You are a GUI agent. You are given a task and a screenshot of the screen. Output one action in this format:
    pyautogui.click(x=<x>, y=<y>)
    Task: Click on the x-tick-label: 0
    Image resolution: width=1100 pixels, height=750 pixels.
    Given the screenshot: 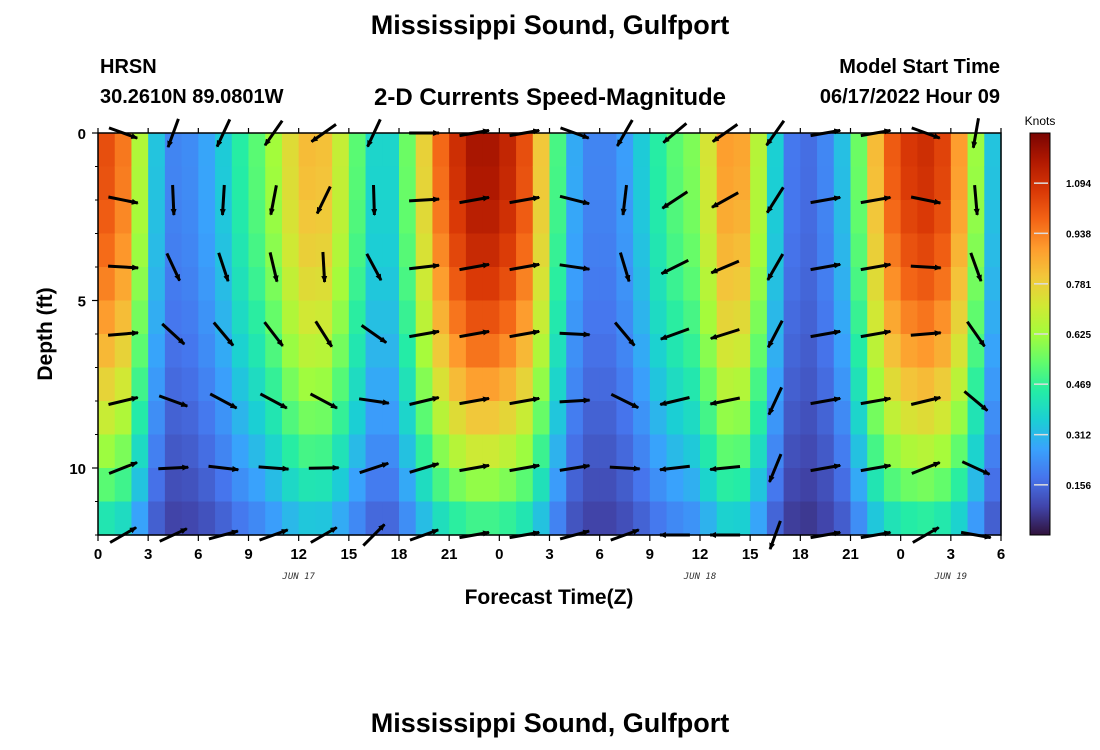 What is the action you would take?
    pyautogui.click(x=499, y=554)
    